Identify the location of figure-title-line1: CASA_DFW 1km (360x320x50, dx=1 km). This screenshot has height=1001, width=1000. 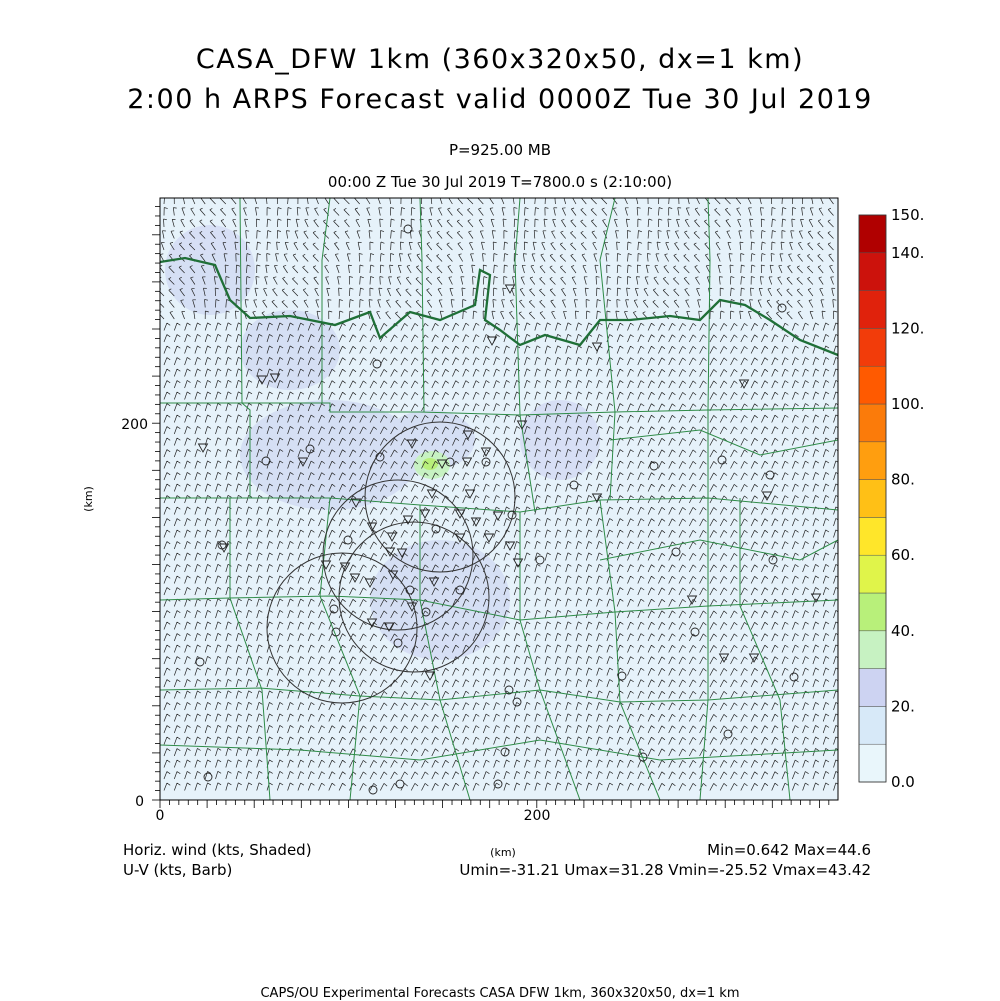
(500, 59).